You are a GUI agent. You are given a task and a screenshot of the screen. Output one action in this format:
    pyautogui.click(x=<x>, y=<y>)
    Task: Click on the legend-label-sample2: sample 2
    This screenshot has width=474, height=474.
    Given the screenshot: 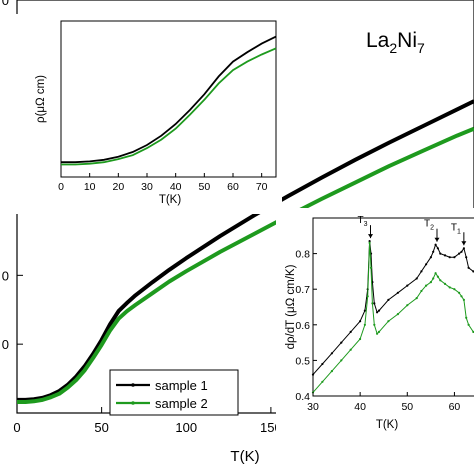 What is the action you would take?
    pyautogui.click(x=181, y=403)
    